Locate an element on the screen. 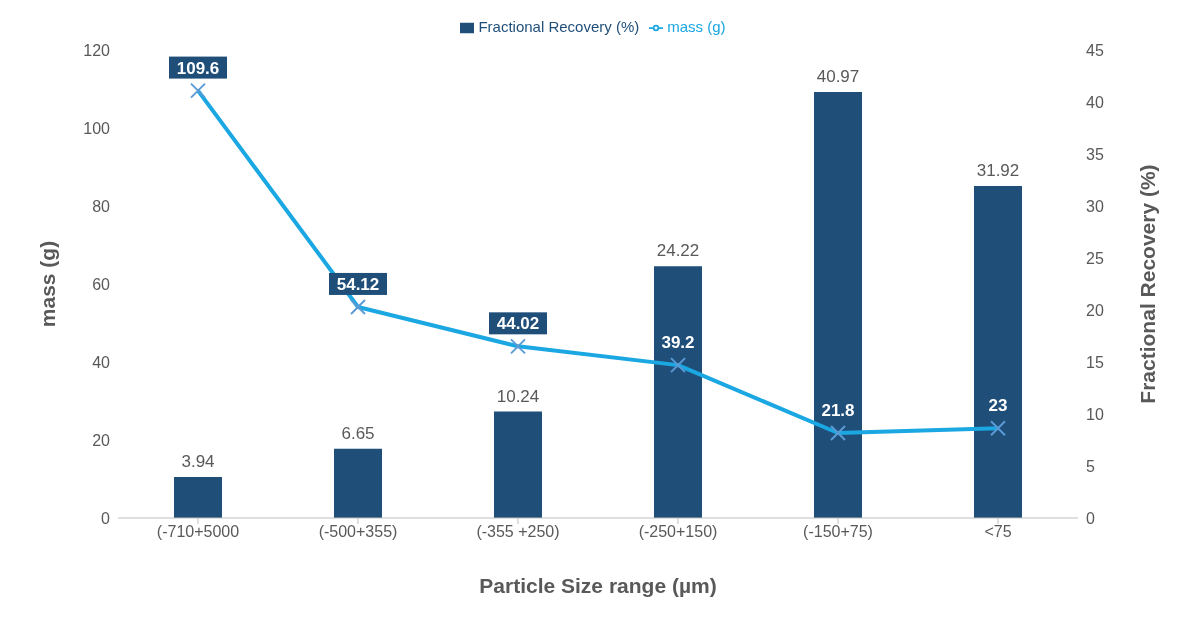 Image resolution: width=1204 pixels, height=623 pixels. x-tick-label: (-250+150) is located at coordinates (678, 532).